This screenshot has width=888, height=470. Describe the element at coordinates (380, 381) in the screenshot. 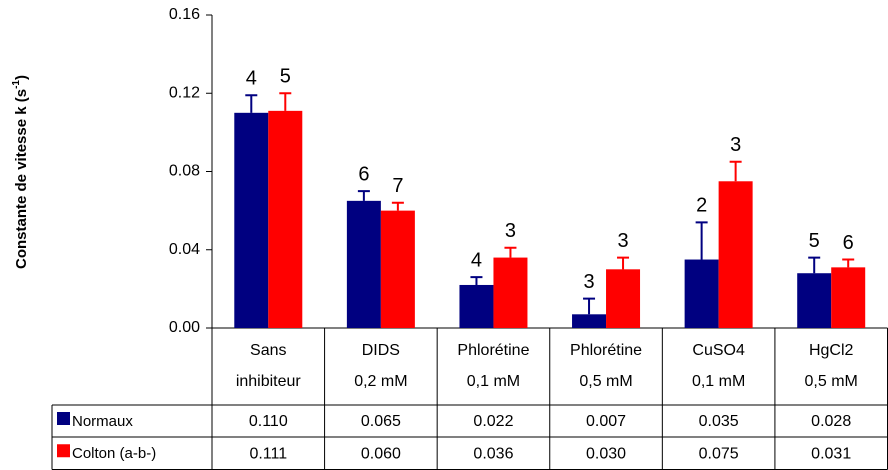

I see `x-tick-label: 0,2 mM` at that location.